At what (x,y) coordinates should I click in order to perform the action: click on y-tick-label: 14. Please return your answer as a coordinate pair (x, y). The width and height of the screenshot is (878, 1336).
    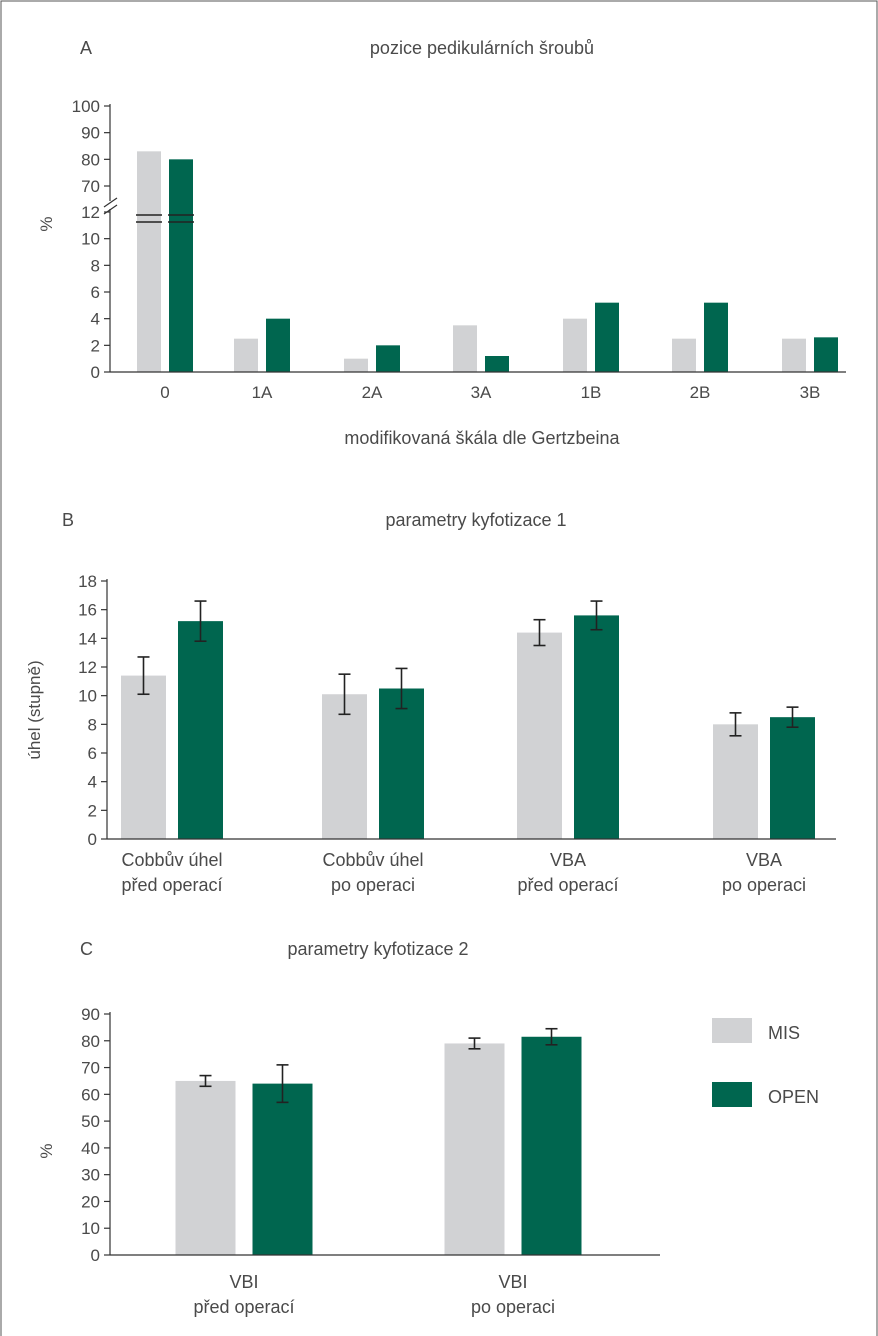
    Looking at the image, I should click on (87, 638).